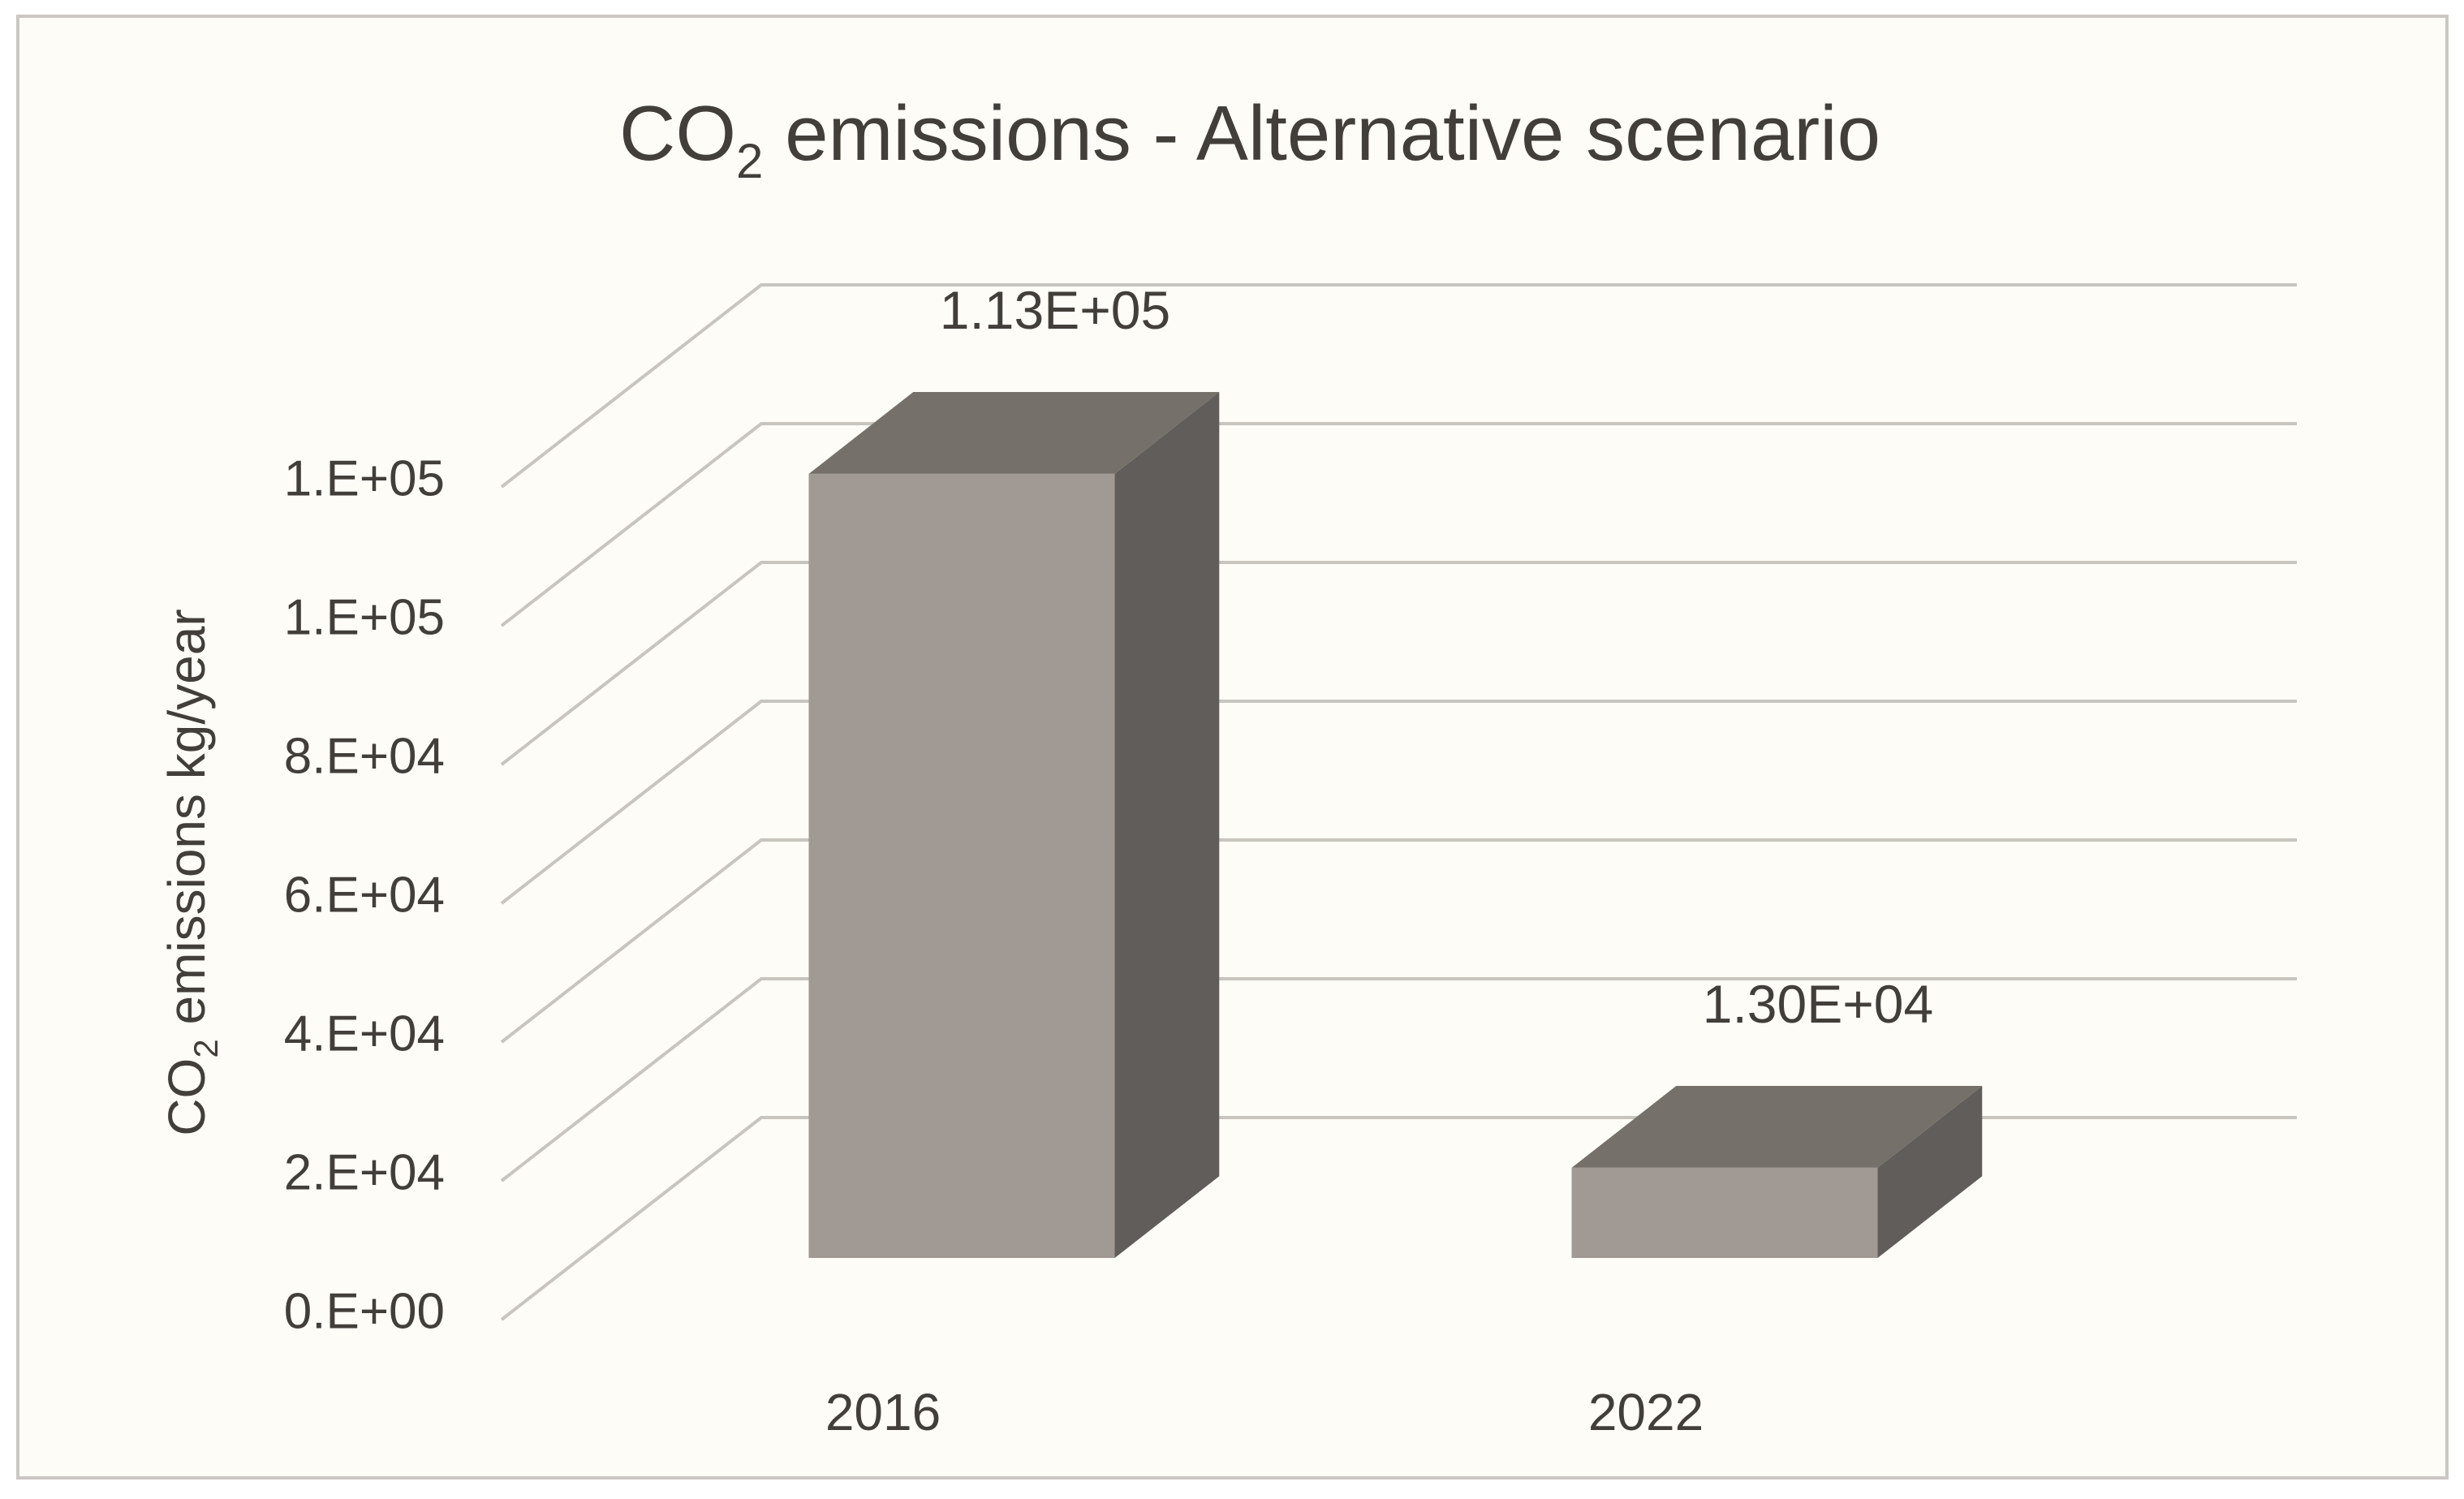 This screenshot has height=1499, width=2464. I want to click on bar-data-label: 1.30E+04, so click(1818, 1004).